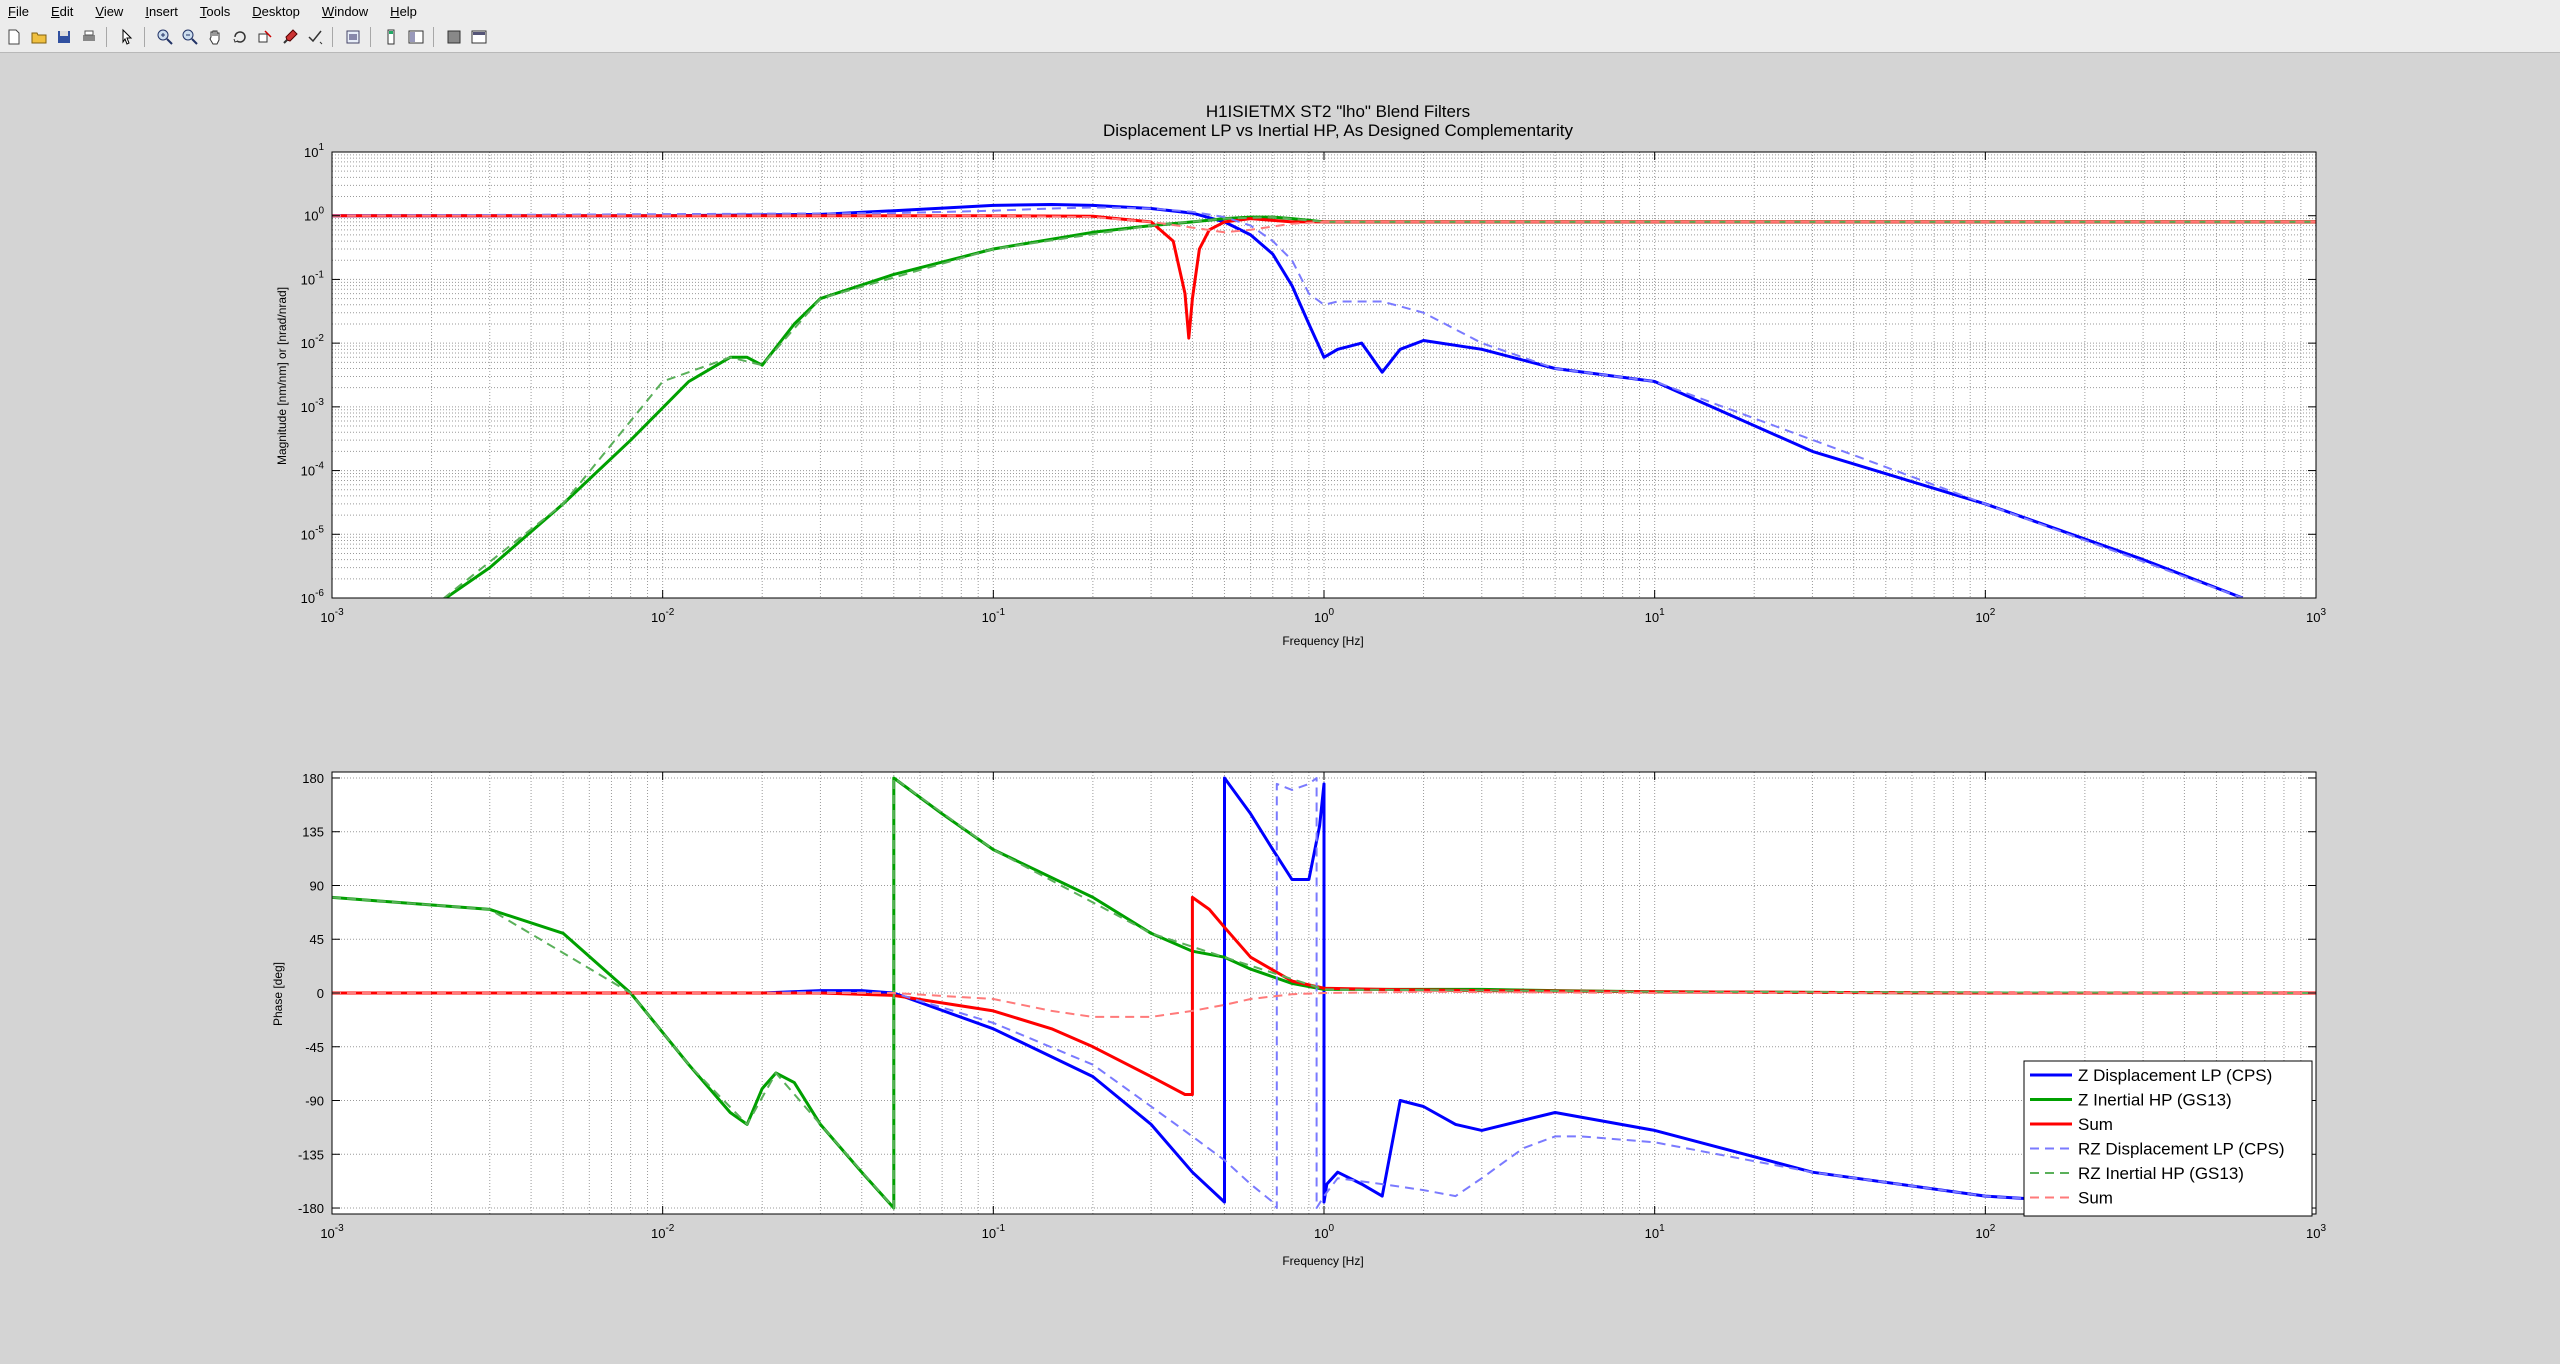  I want to click on y-tick-label: 101, so click(314, 151).